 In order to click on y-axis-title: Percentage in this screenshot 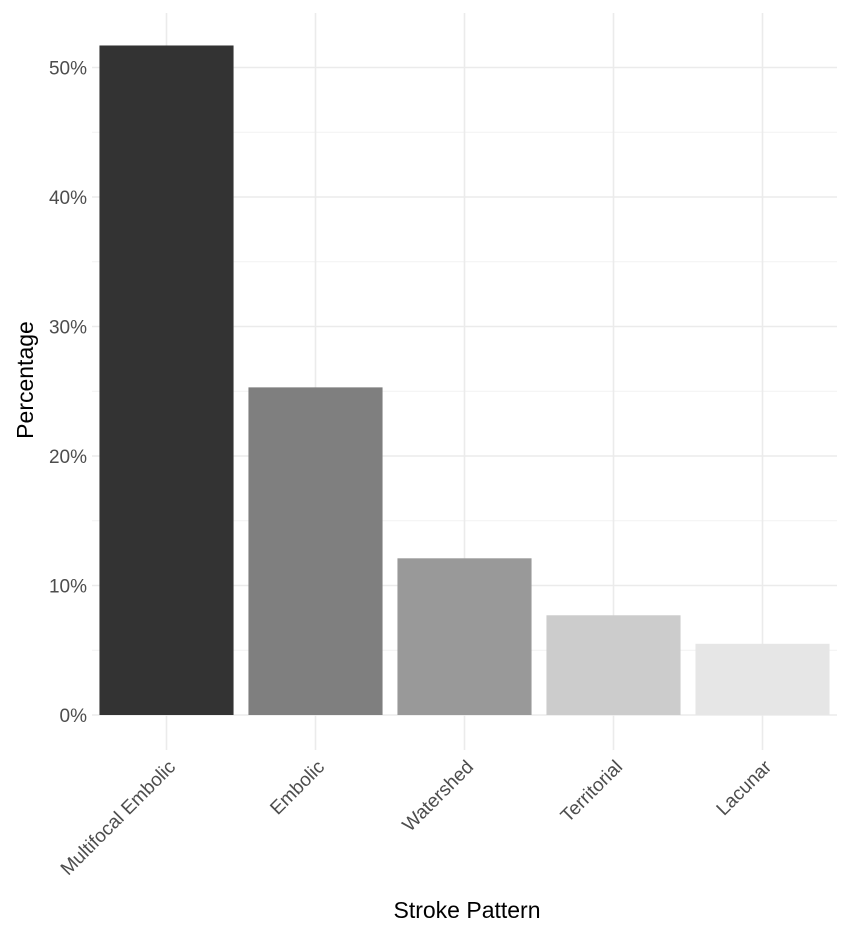, I will do `click(25, 380)`.